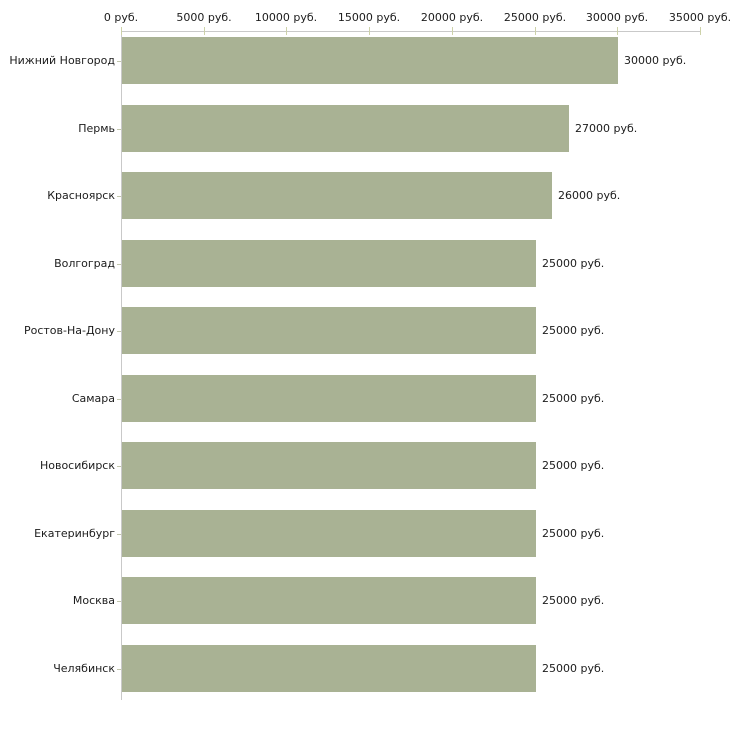 Image resolution: width=730 pixels, height=730 pixels. Describe the element at coordinates (69, 330) in the screenshot. I see `category-label: Ростов-На-Дону` at that location.